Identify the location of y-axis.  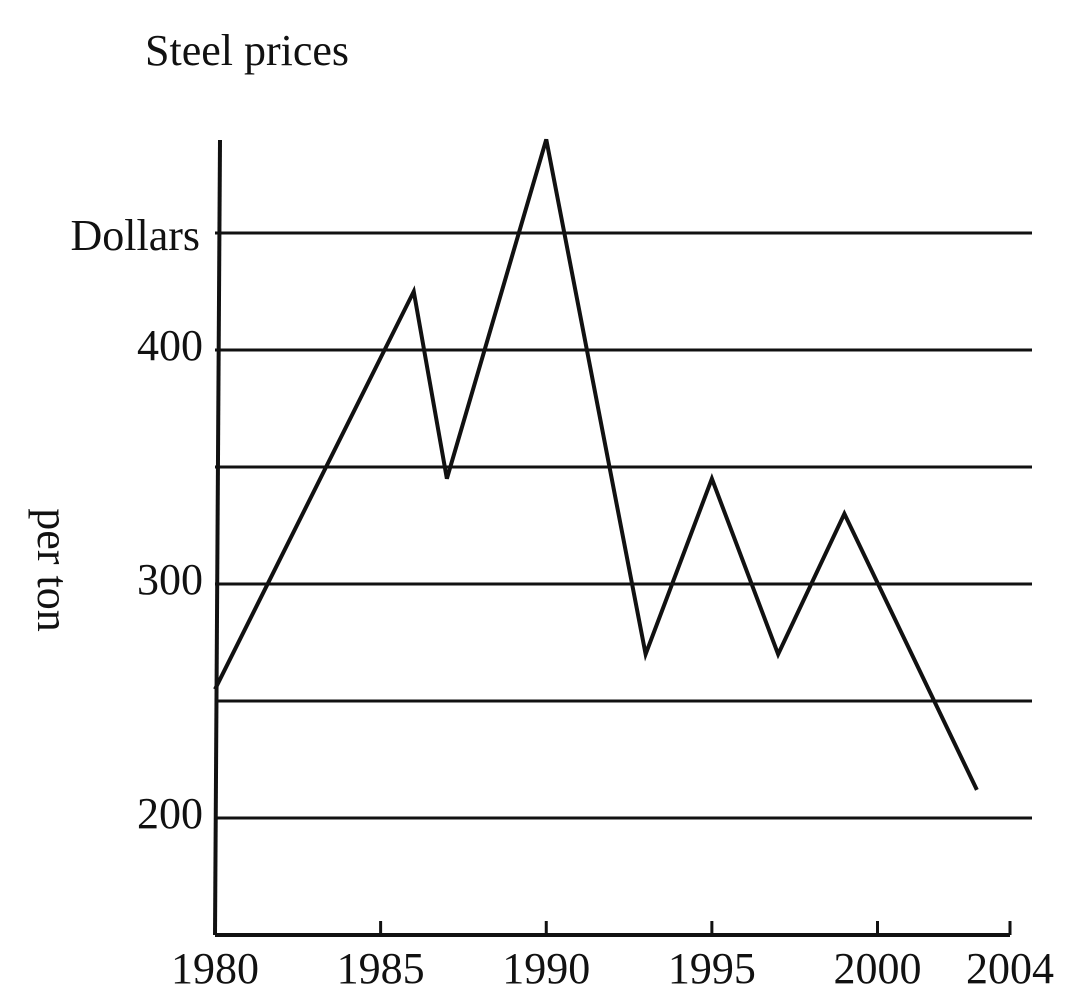
(217, 537).